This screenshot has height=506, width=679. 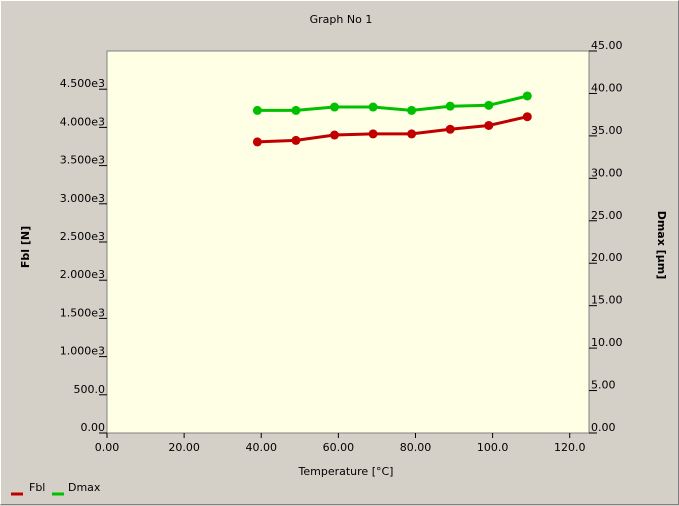 I want to click on x-tick-label: 40.00, so click(x=261, y=447).